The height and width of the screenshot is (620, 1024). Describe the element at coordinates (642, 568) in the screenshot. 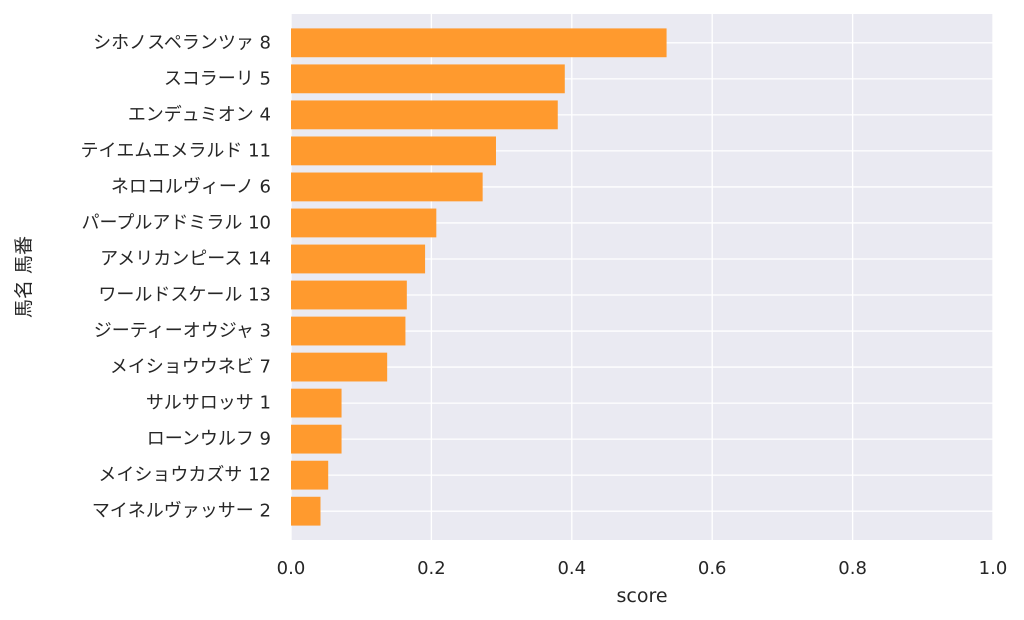

I see `x-tick-labels: 0.0 0.2 0.4 0.6 0.8 1.0` at that location.